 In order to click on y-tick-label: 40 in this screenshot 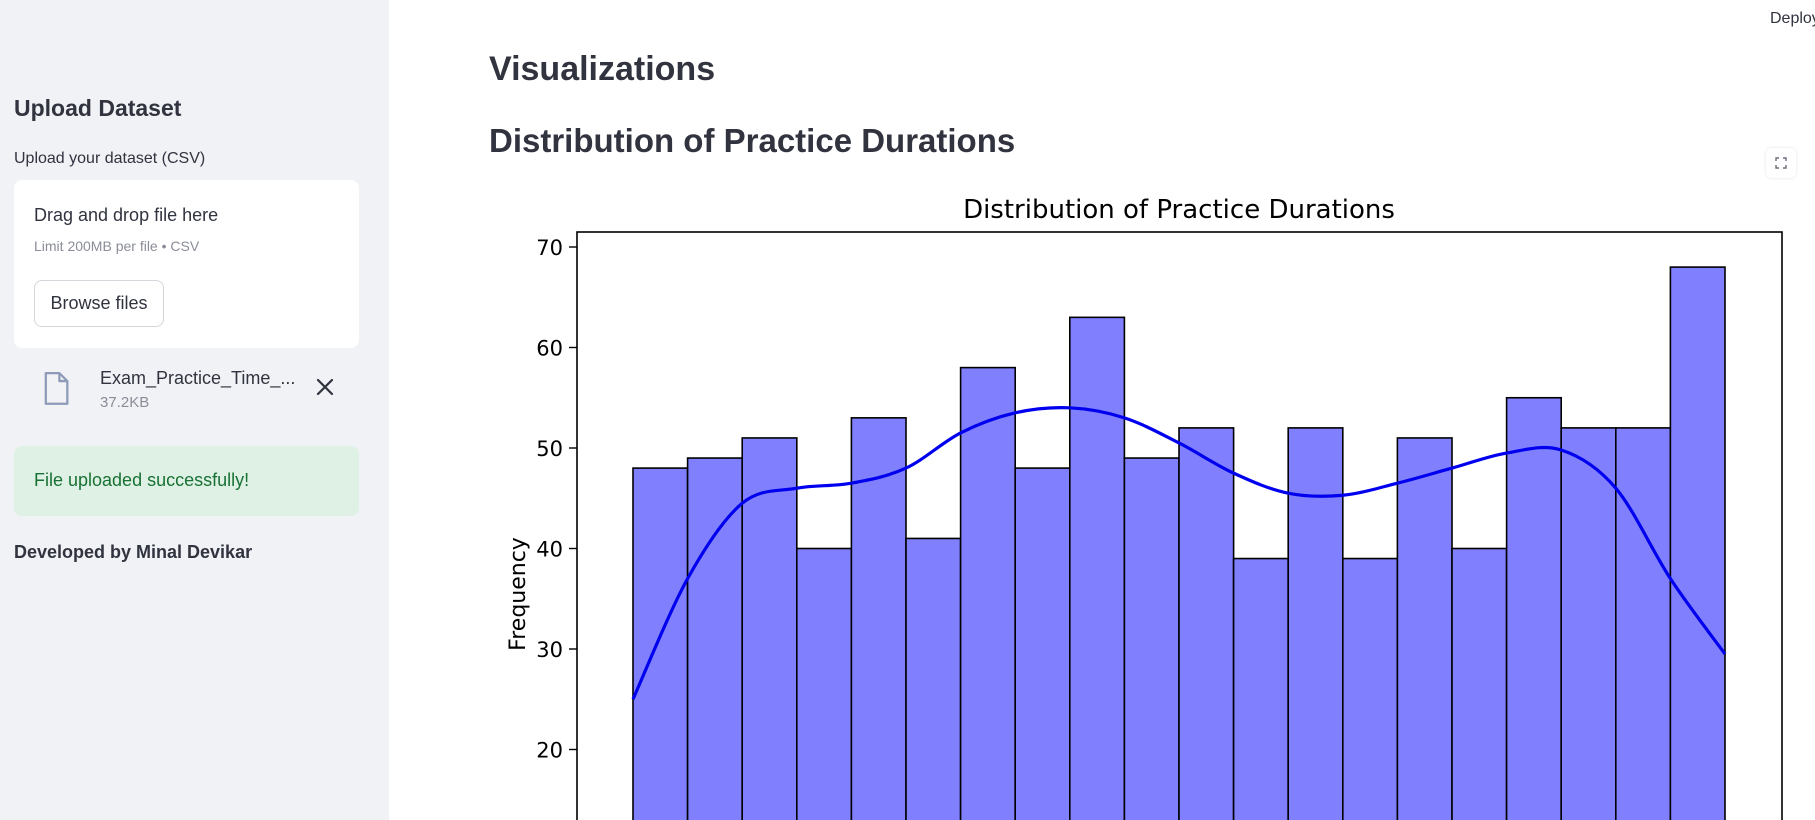, I will do `click(549, 550)`.